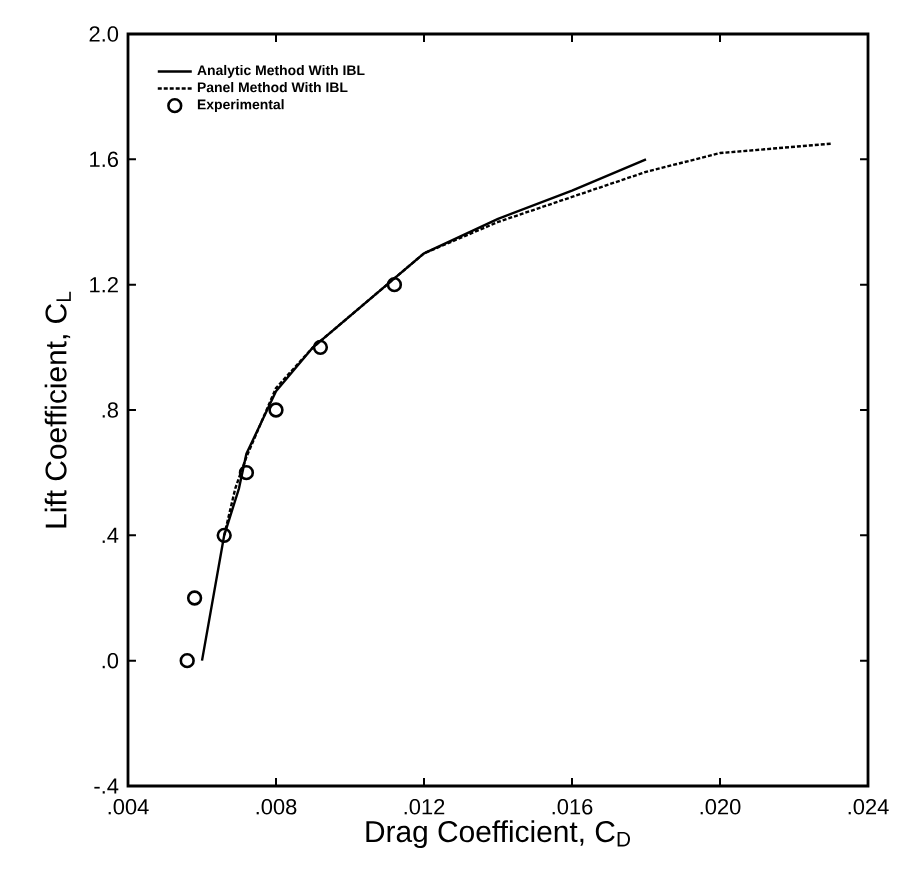  Describe the element at coordinates (498, 834) in the screenshot. I see `x-axis-title: Drag Coefficient, C$_{D}$` at that location.